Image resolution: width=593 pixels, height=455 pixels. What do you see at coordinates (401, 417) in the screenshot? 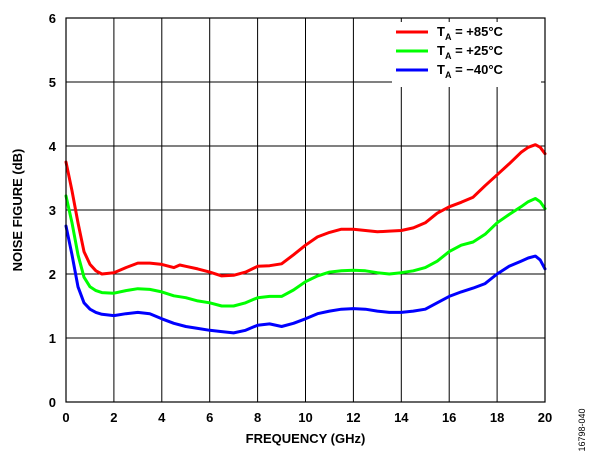
I see `x-tick-label-14: 14` at bounding box center [401, 417].